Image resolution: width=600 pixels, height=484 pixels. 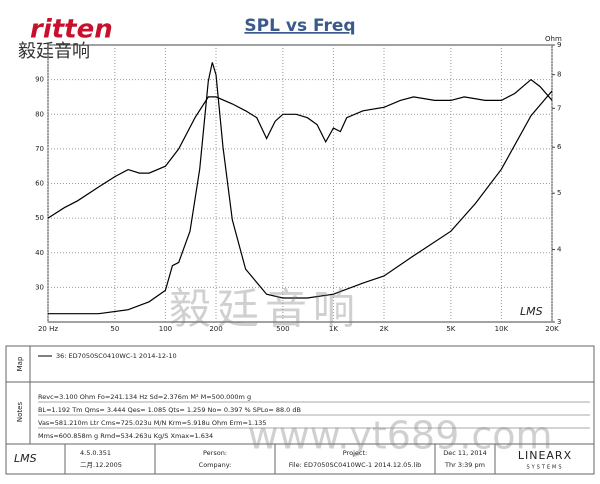 What do you see at coordinates (165, 329) in the screenshot?
I see `x-tick-label: 100` at bounding box center [165, 329].